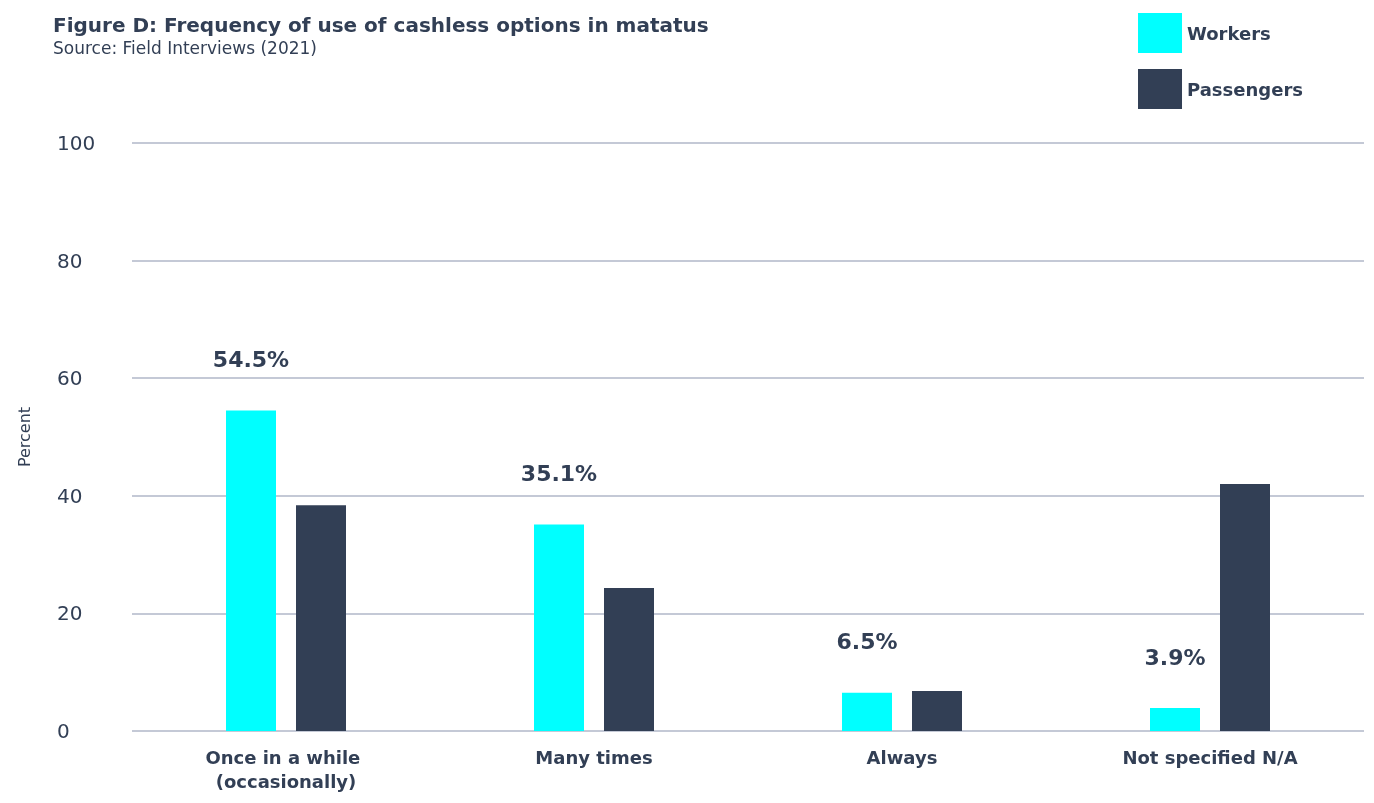 Image resolution: width=1374 pixels, height=803 pixels. I want to click on chart-title: Figure D: Frequency of use of cashless options in matatus, so click(381, 25).